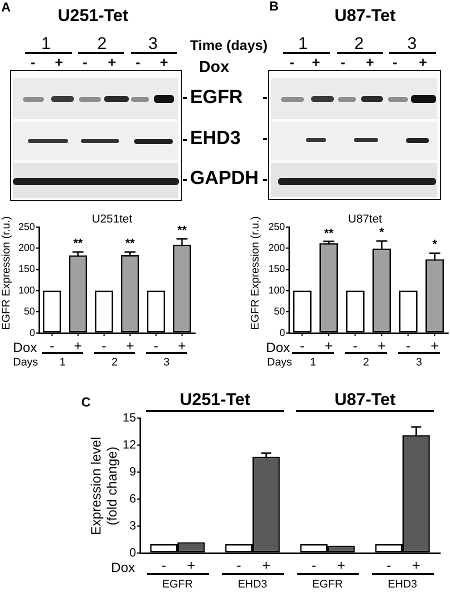 The height and width of the screenshot is (593, 450). What do you see at coordinates (365, 220) in the screenshot?
I see `chart-title: U87tet` at bounding box center [365, 220].